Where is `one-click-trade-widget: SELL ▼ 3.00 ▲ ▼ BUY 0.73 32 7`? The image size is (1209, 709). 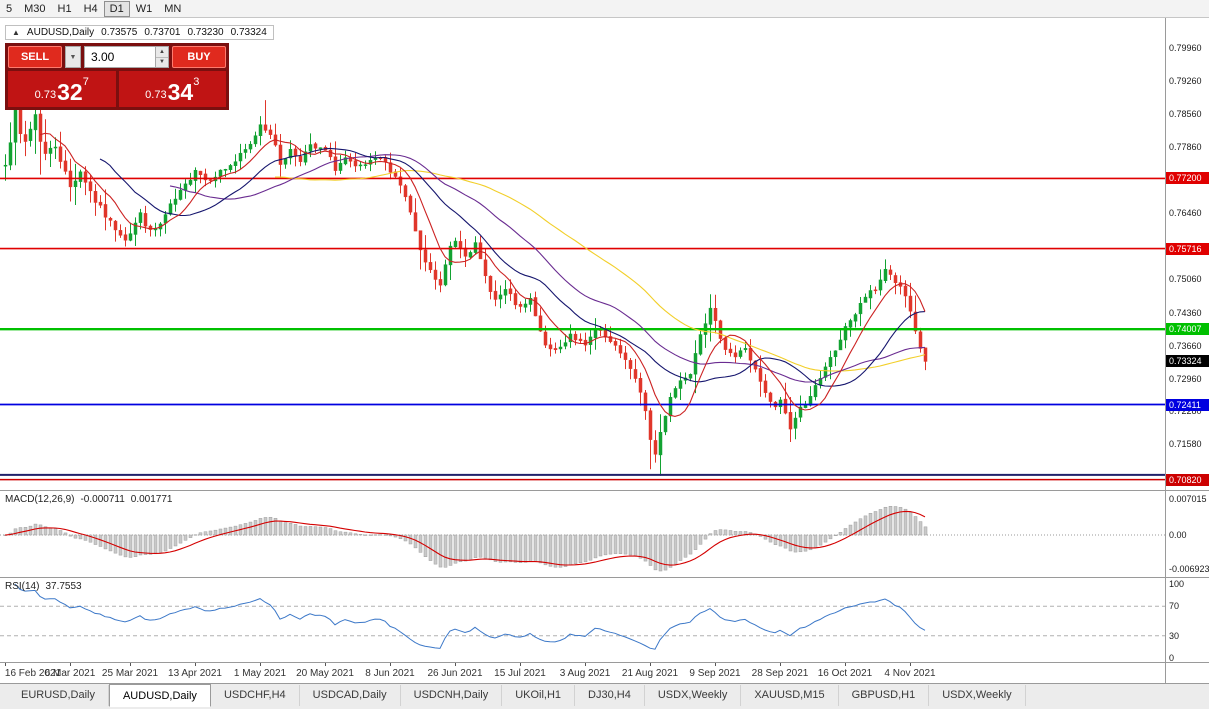 one-click-trade-widget: SELL ▼ 3.00 ▲ ▼ BUY 0.73 32 7 is located at coordinates (117, 76).